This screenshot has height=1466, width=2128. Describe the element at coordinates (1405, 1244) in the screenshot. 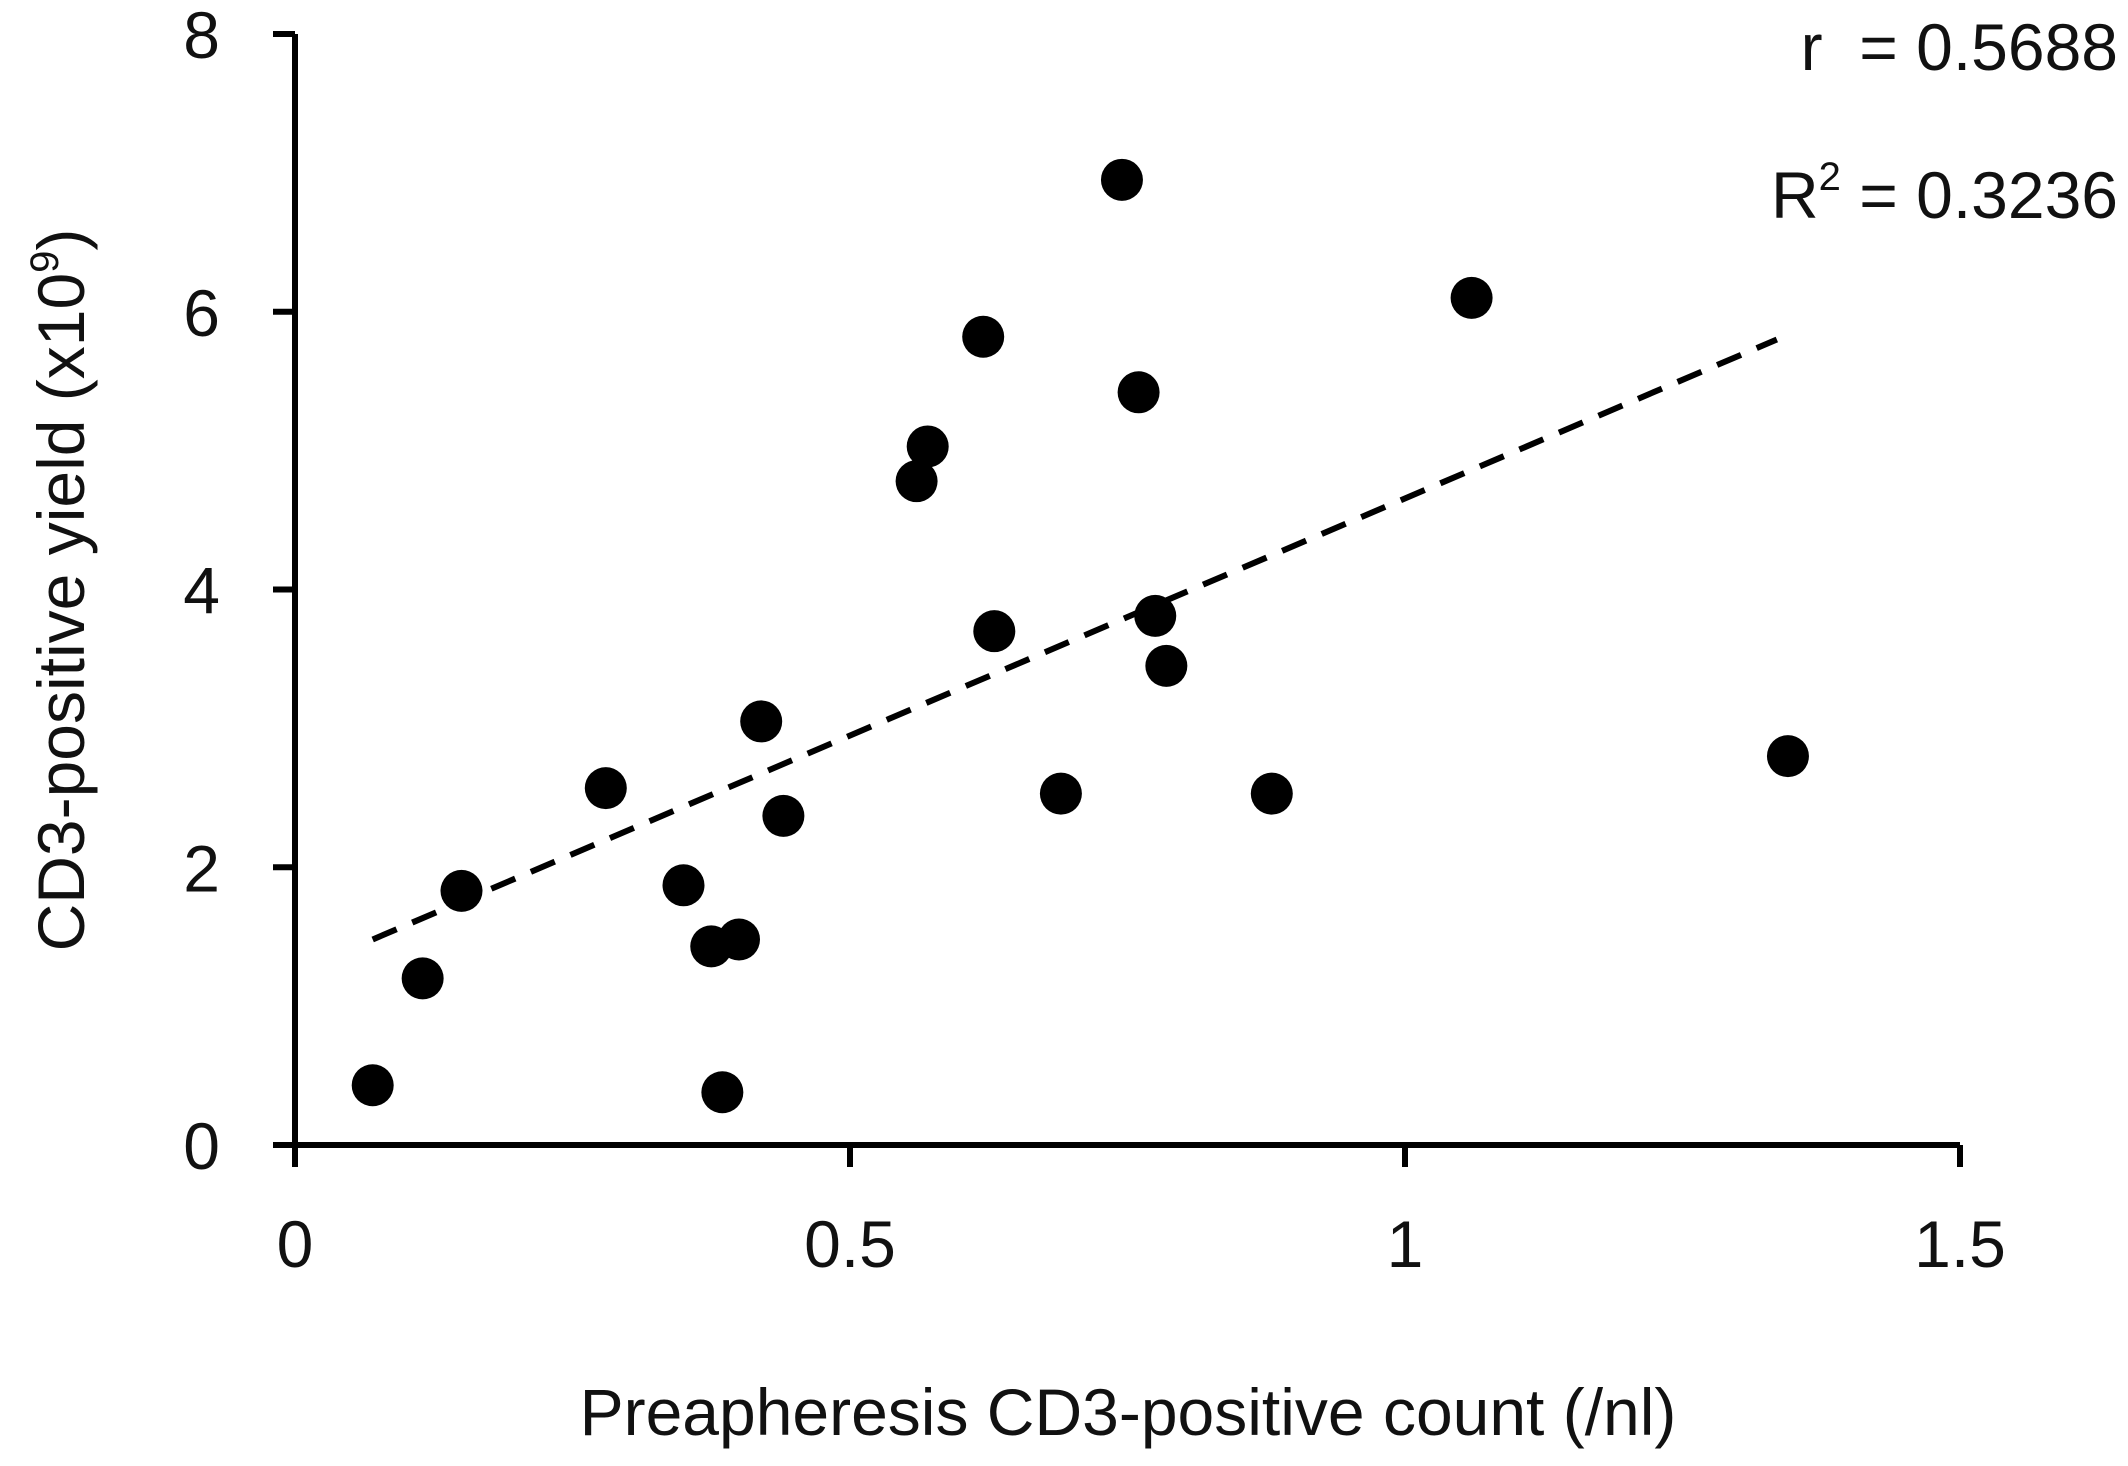

I see `x-tick-label: 1` at that location.